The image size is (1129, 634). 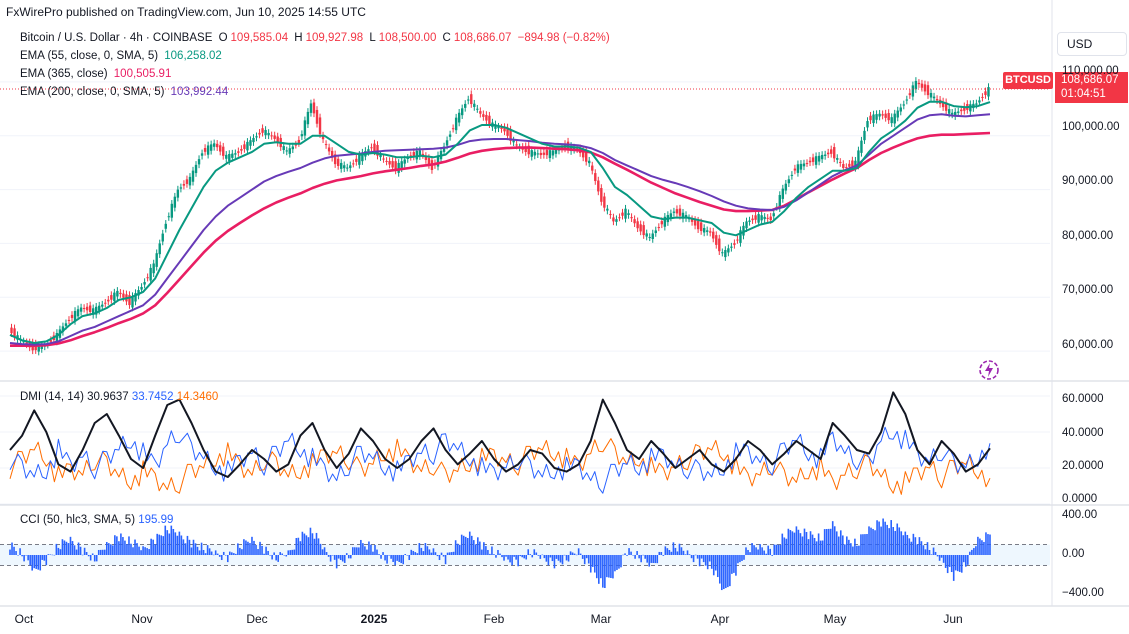 I want to click on ema55-legend: EMA (55, close, 0, SMA, 5) 106,258.02, so click(x=122, y=56).